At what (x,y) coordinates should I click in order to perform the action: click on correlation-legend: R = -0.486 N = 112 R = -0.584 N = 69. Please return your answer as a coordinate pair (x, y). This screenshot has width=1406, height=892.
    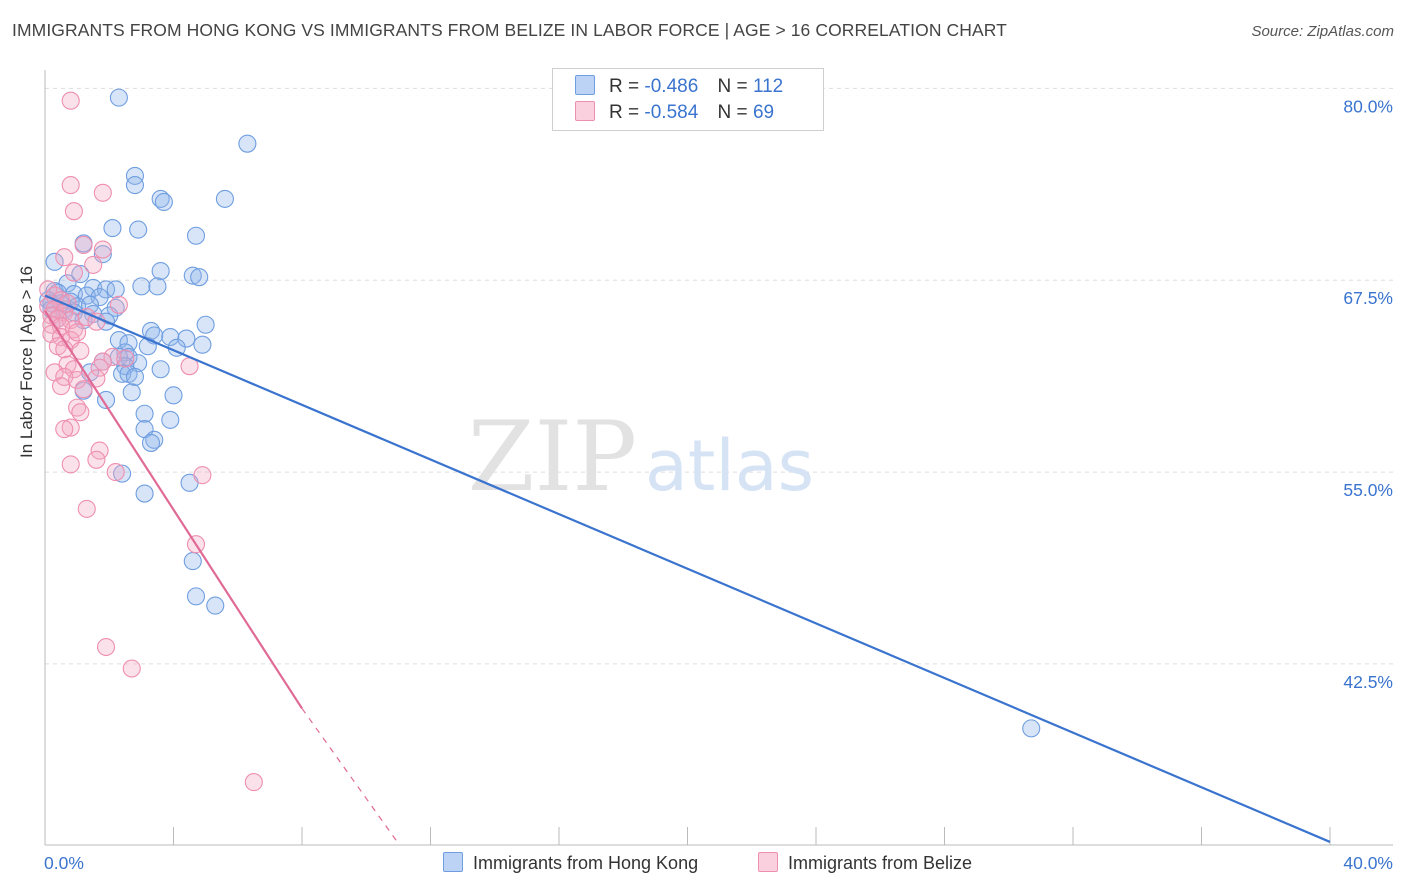
    Looking at the image, I should click on (688, 99).